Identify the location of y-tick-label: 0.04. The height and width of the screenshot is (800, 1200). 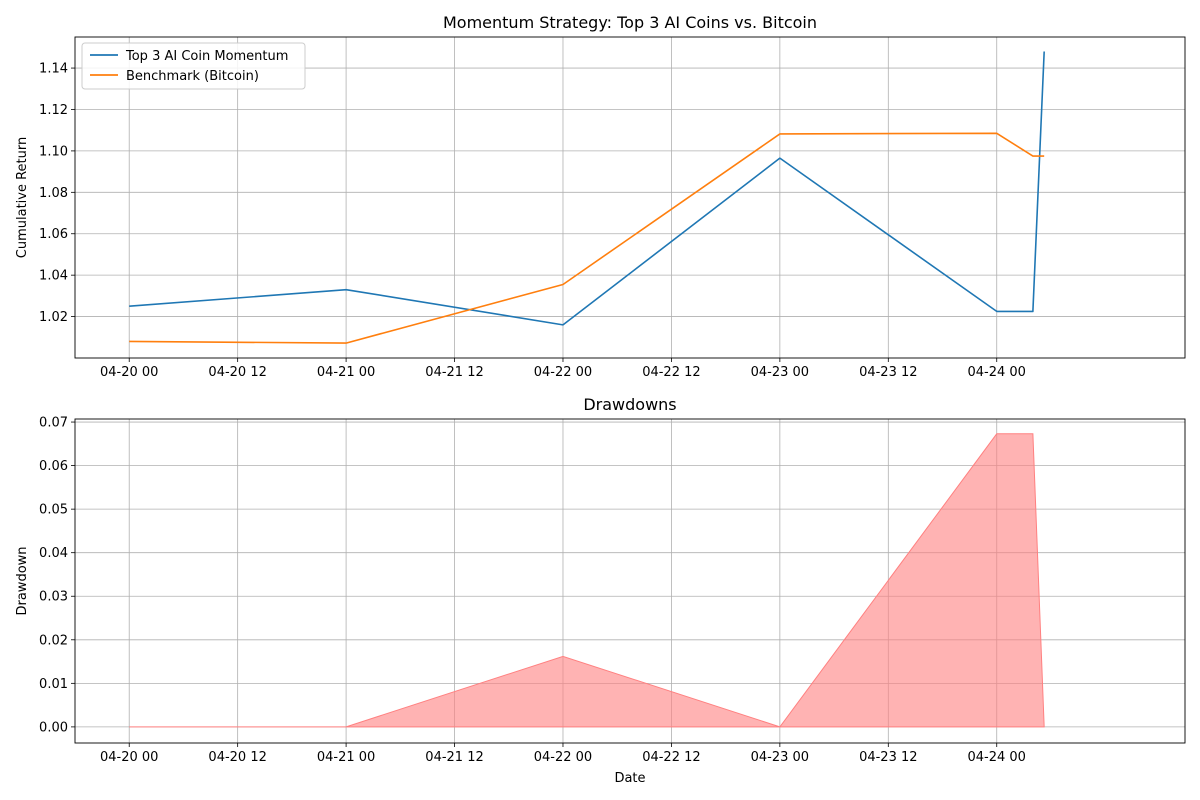
(53, 553).